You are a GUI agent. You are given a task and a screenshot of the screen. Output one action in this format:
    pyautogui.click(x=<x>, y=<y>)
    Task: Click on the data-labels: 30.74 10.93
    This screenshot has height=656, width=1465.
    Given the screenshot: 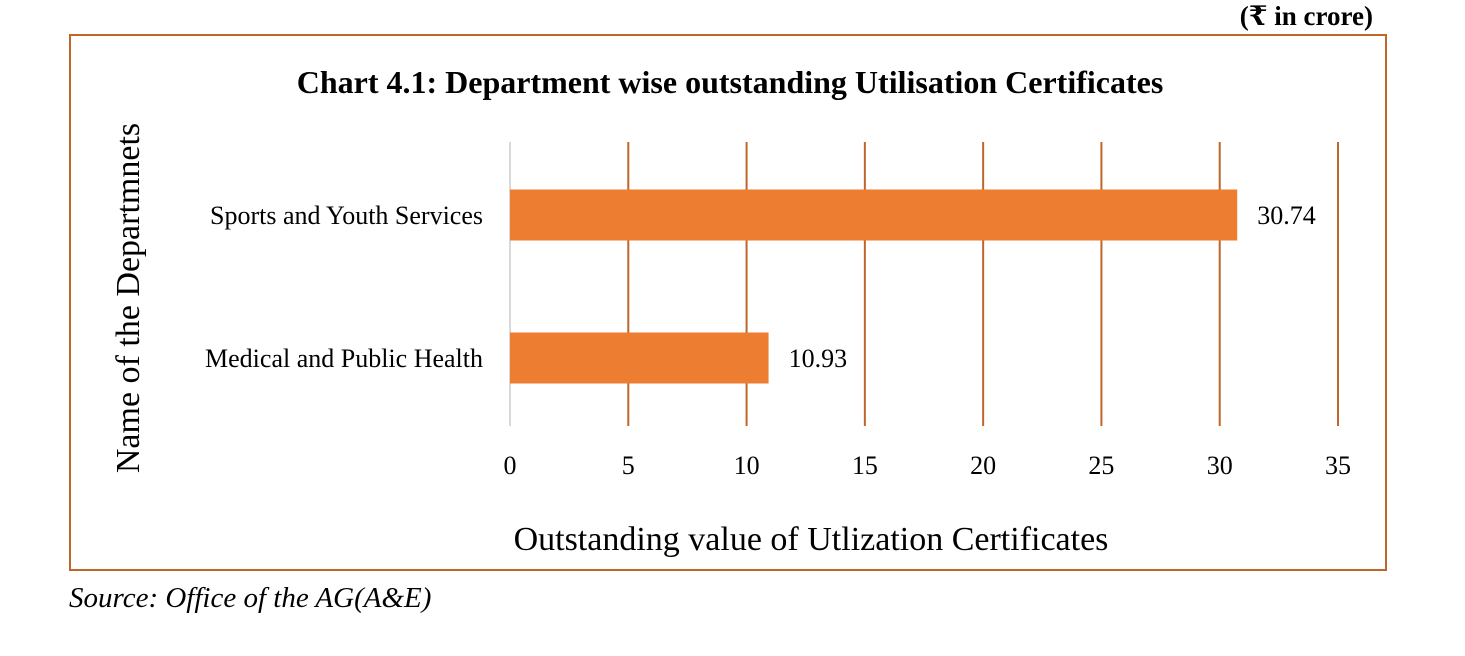 What is the action you would take?
    pyautogui.click(x=1052, y=287)
    